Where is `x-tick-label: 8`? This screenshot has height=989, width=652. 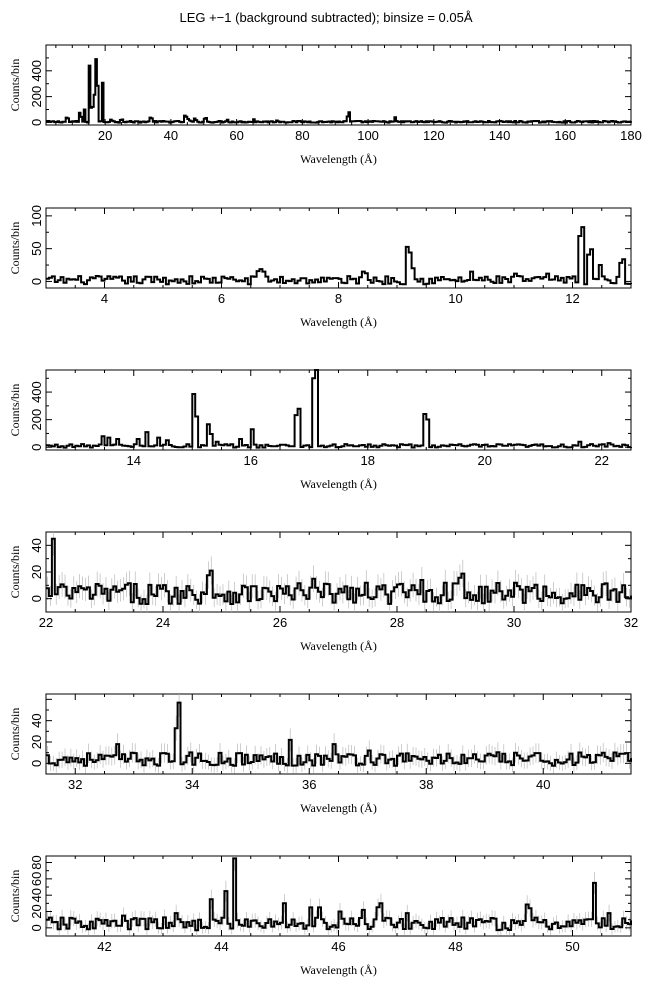 x-tick-label: 8 is located at coordinates (338, 298).